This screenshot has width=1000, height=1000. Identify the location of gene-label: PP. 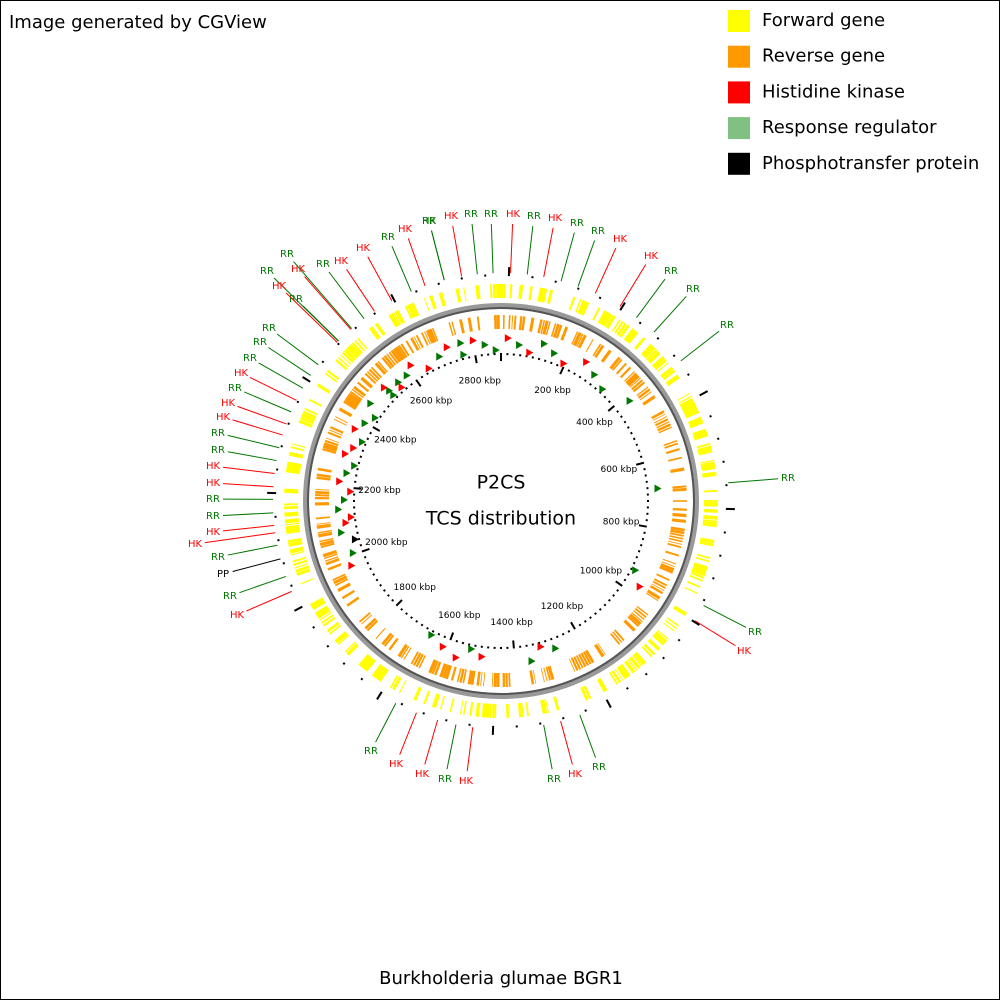
(223, 574).